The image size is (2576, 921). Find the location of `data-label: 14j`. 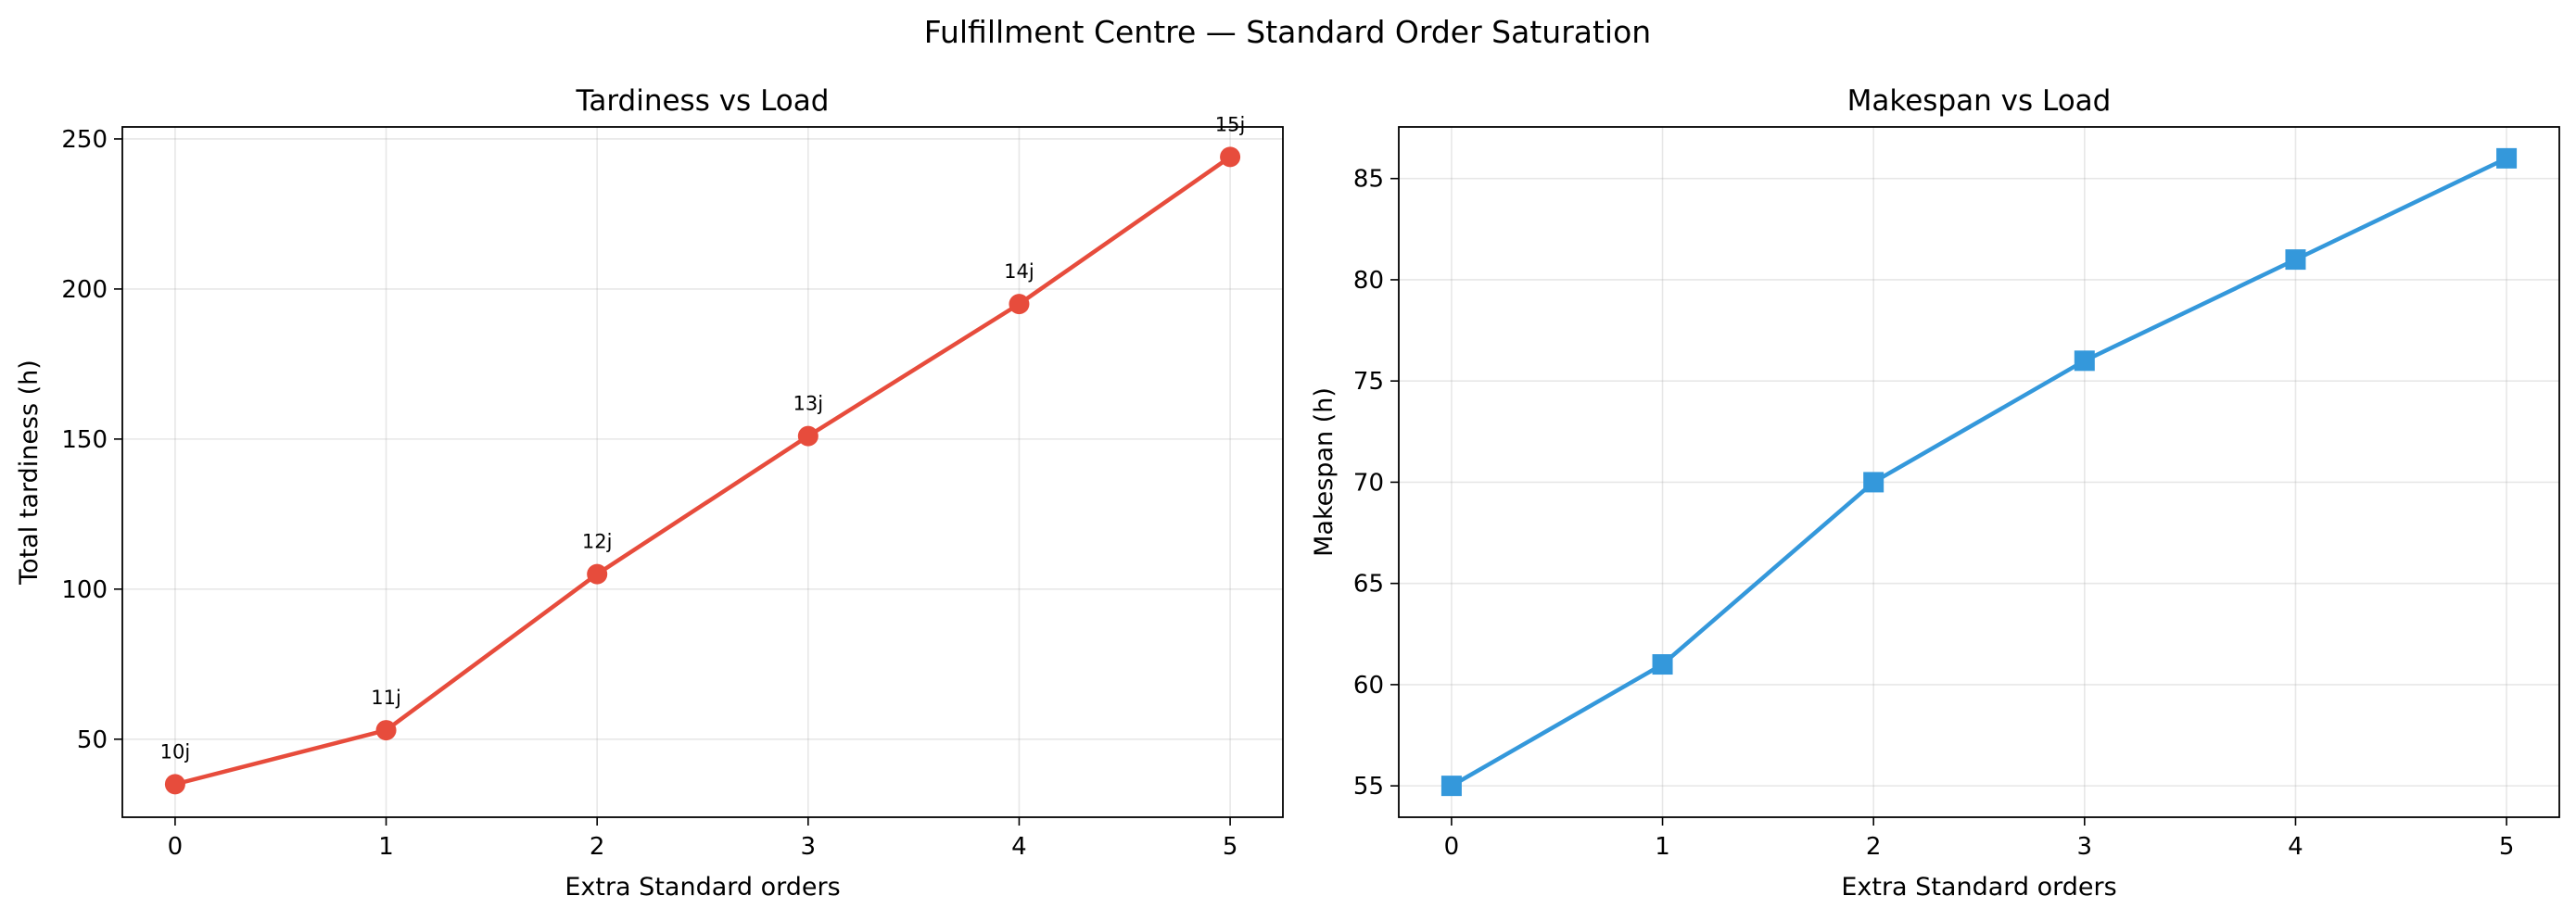

data-label: 14j is located at coordinates (1019, 271).